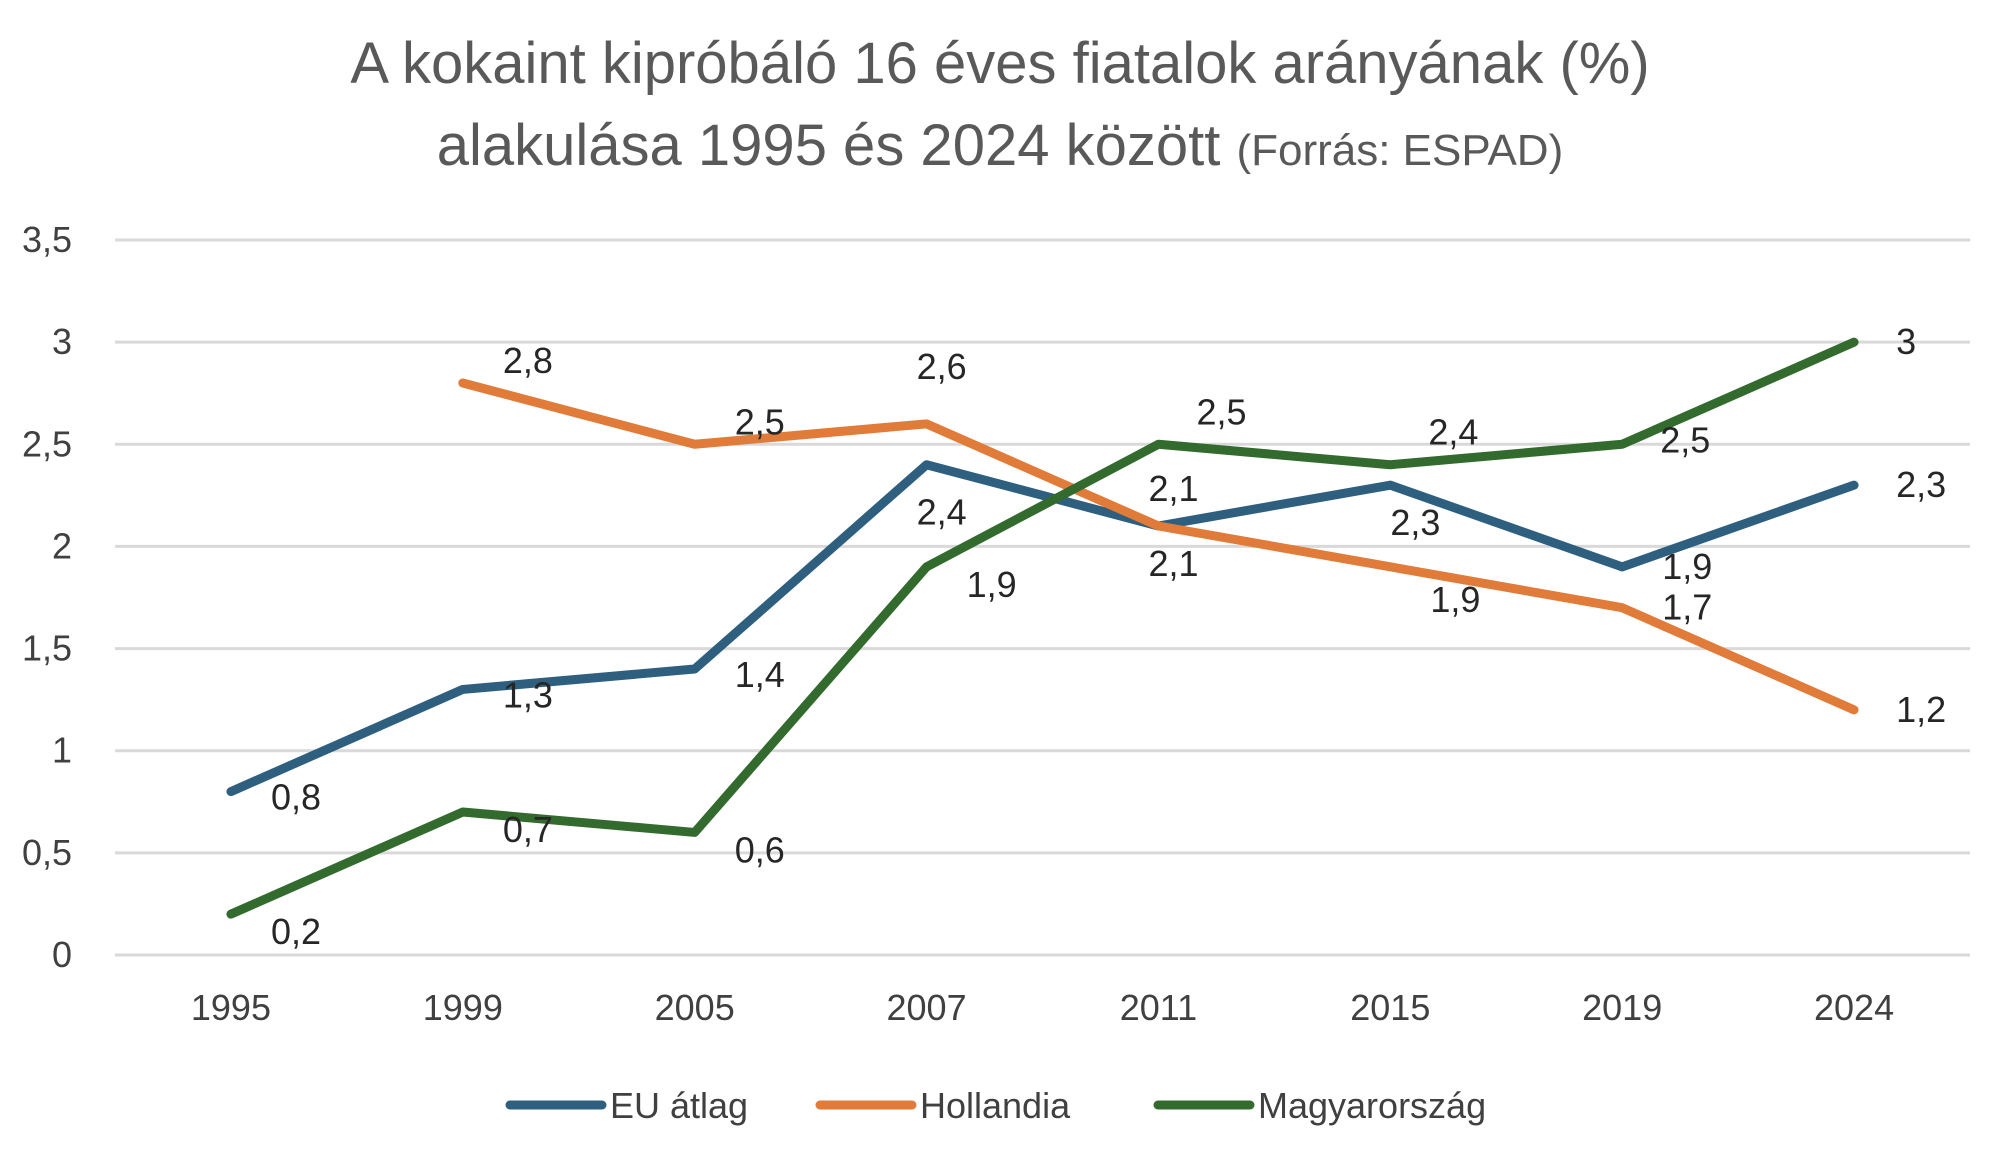 The width and height of the screenshot is (2000, 1167). I want to click on x-tick-label: 1995, so click(231, 1007).